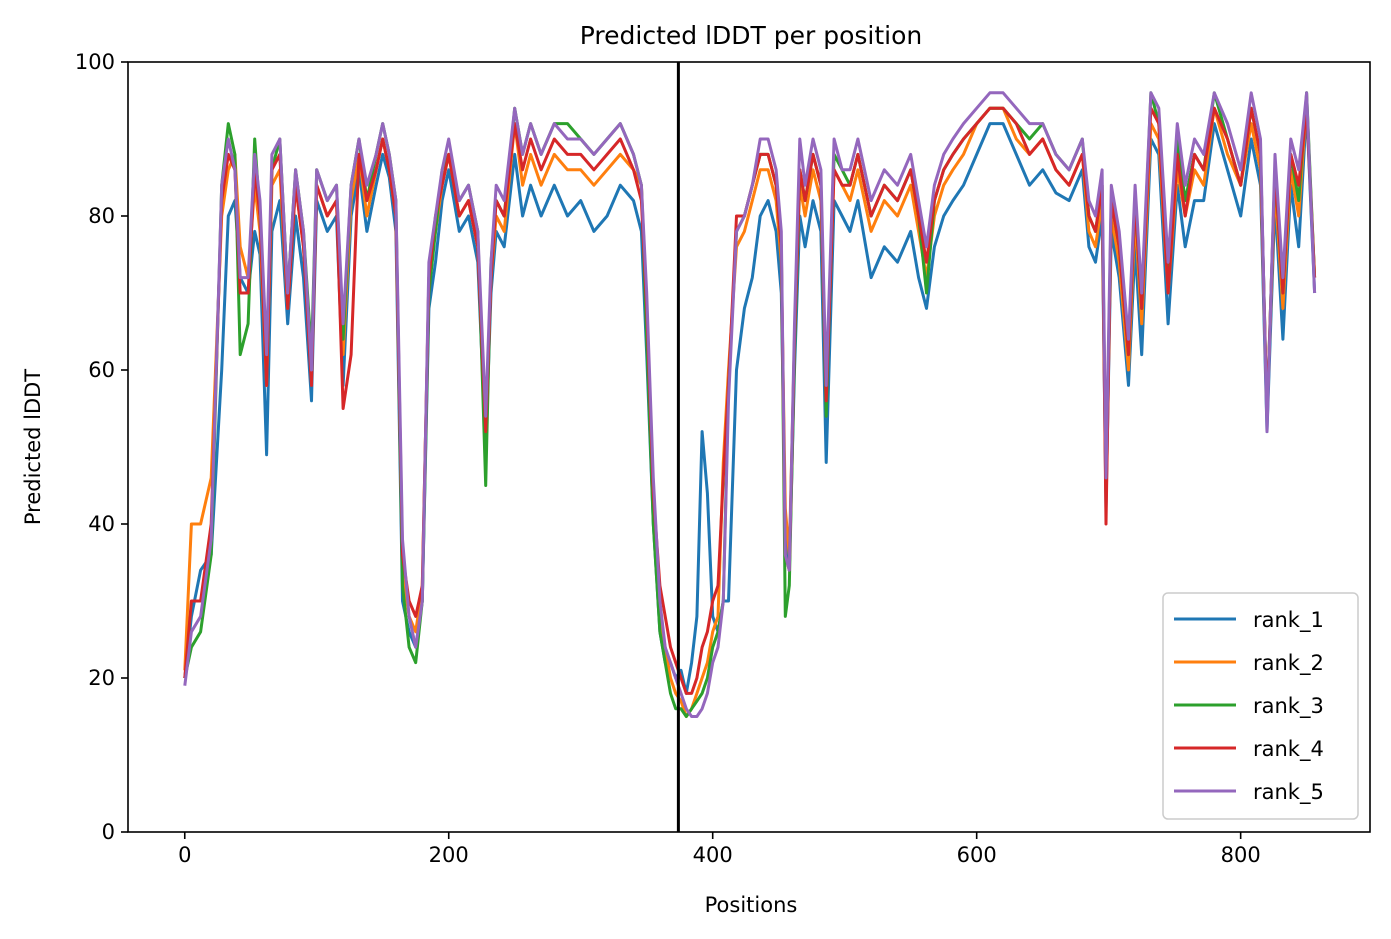 Image resolution: width=1391 pixels, height=939 pixels. What do you see at coordinates (101, 370) in the screenshot?
I see `y-tick-label: 60` at bounding box center [101, 370].